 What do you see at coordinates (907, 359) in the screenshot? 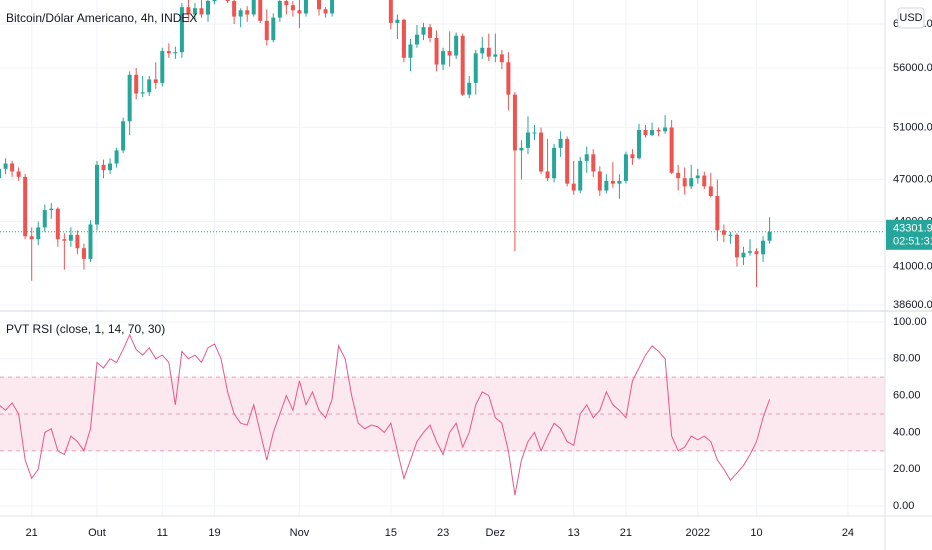
I see `y-tick-label: 80.00` at bounding box center [907, 359].